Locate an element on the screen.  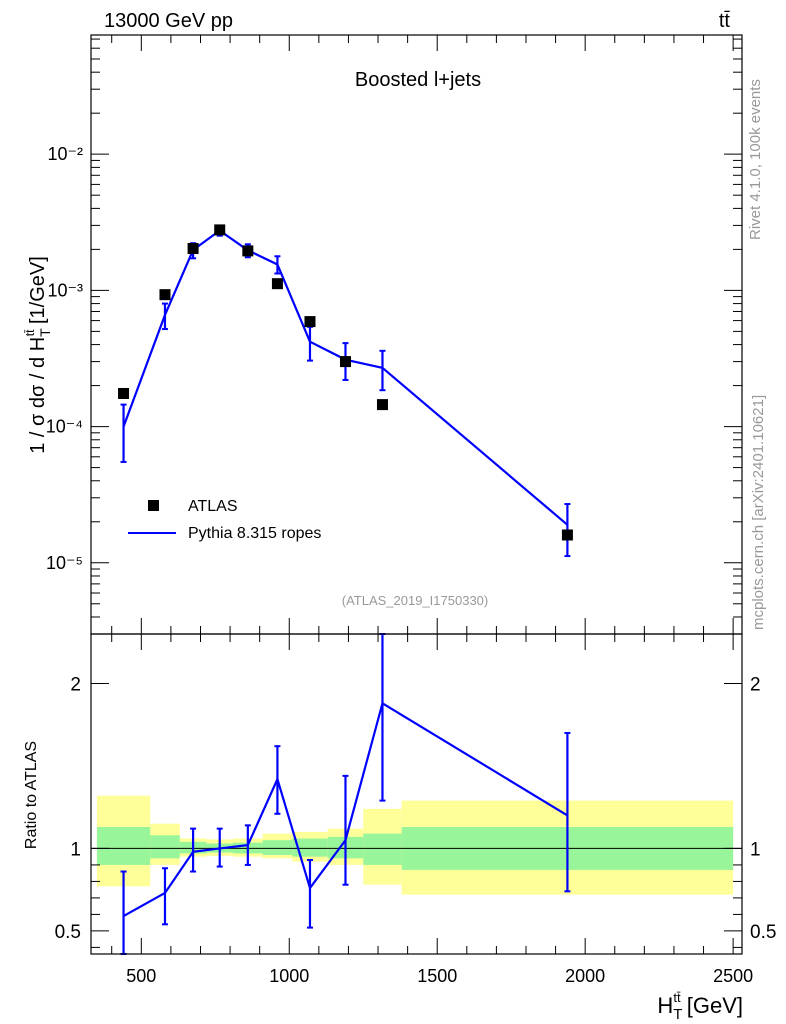
main-y-tick-label: 10⁻² is located at coordinates (65, 154).